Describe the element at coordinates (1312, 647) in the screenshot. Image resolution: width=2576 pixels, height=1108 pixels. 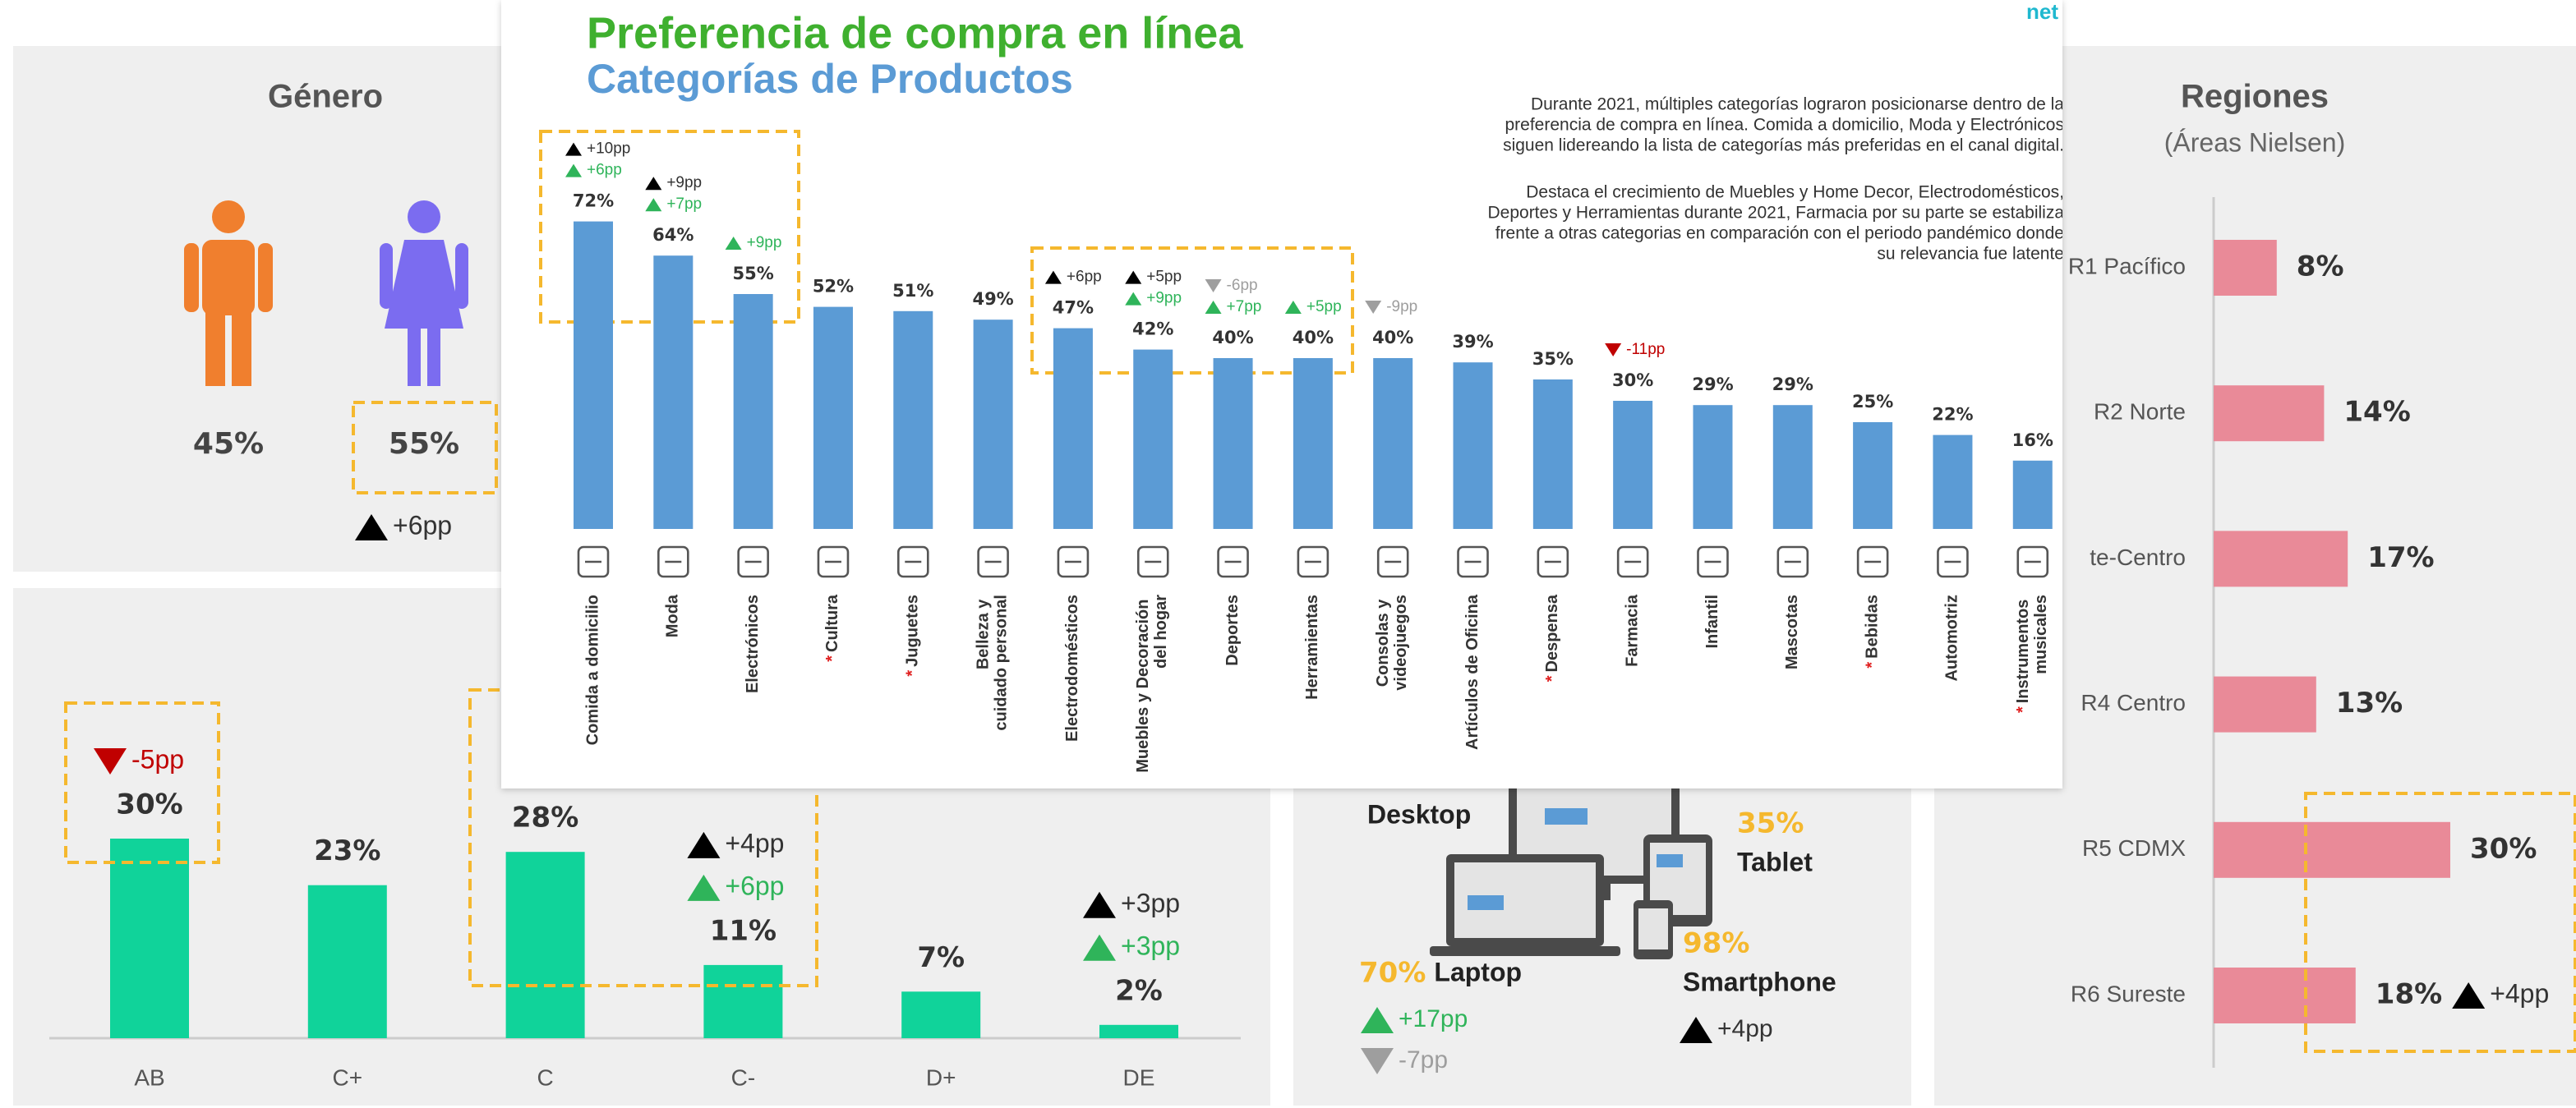
I see `x-tick-label: Herramientas` at that location.